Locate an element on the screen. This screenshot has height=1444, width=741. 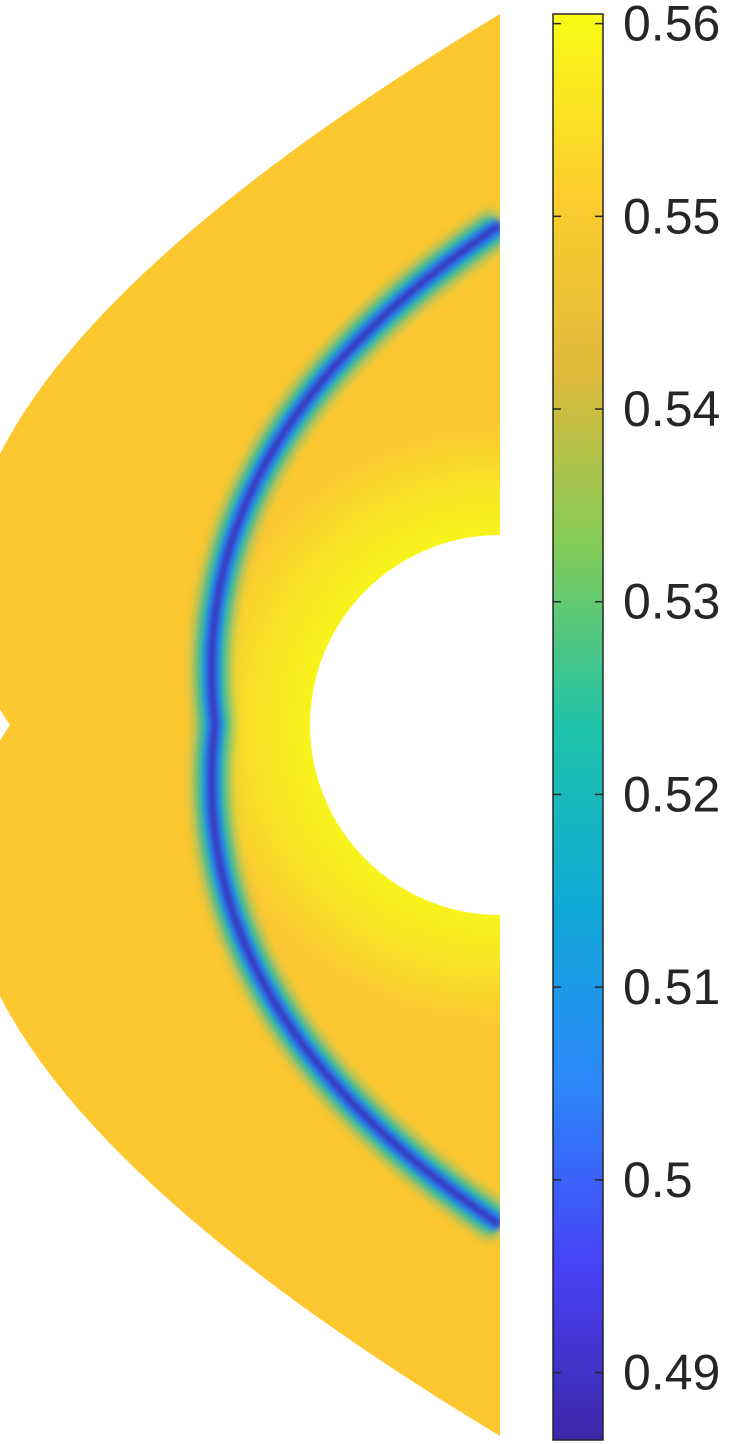
colorbar-tick-label: 0.51 is located at coordinates (671, 987).